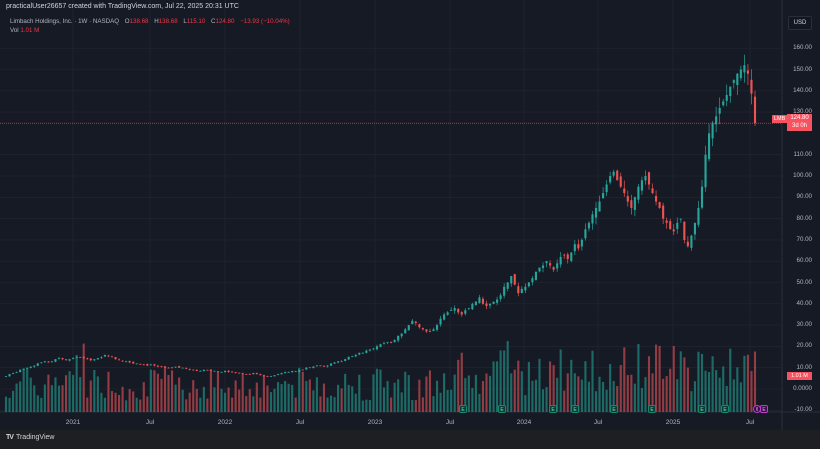 The width and height of the screenshot is (820, 449). What do you see at coordinates (764, 409) in the screenshot?
I see `upcoming-earnings-icon: E` at bounding box center [764, 409].